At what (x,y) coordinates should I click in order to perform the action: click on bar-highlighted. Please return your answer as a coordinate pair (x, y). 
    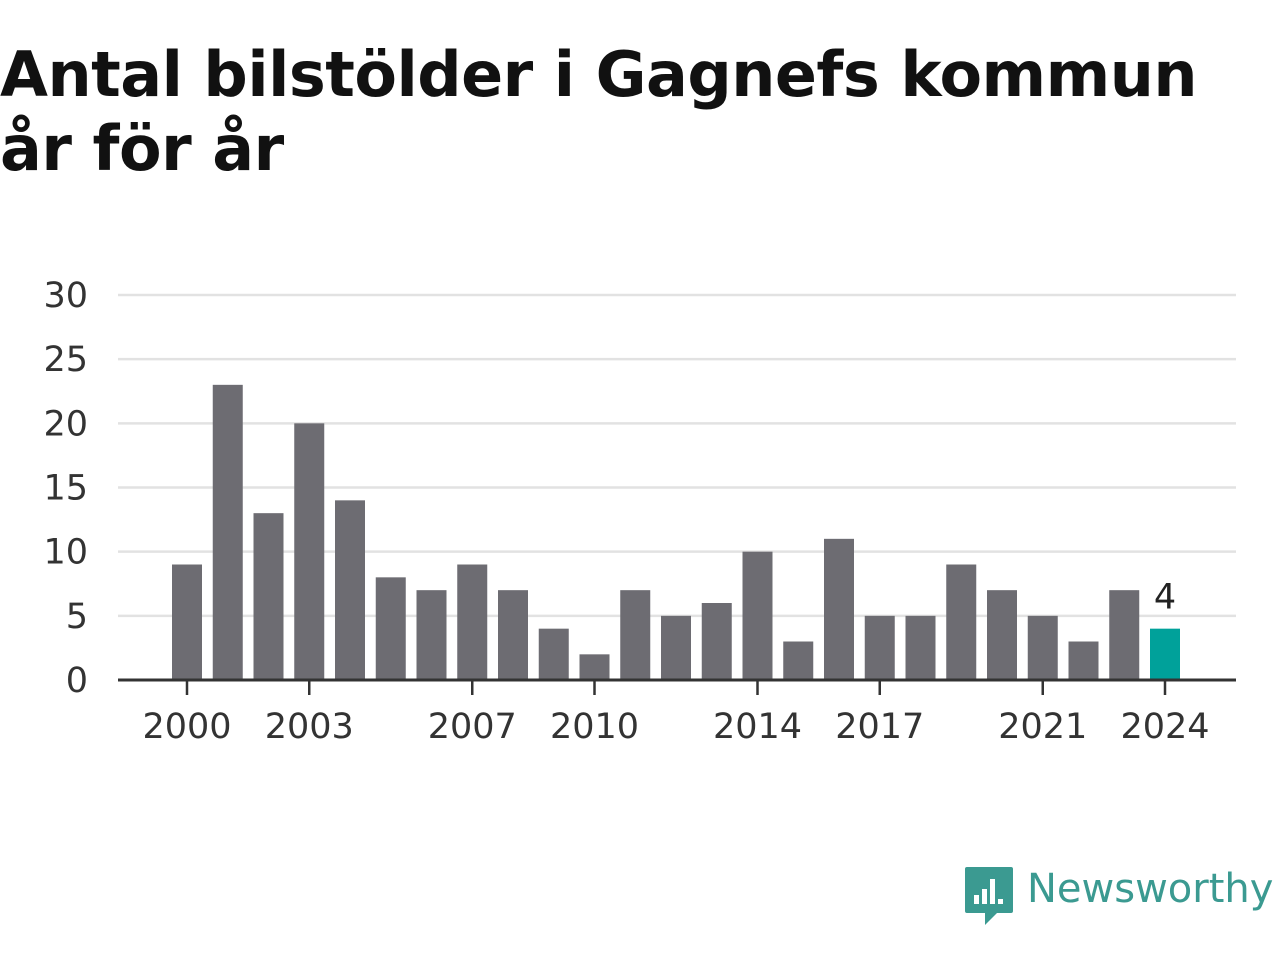
    Looking at the image, I should click on (1165, 654).